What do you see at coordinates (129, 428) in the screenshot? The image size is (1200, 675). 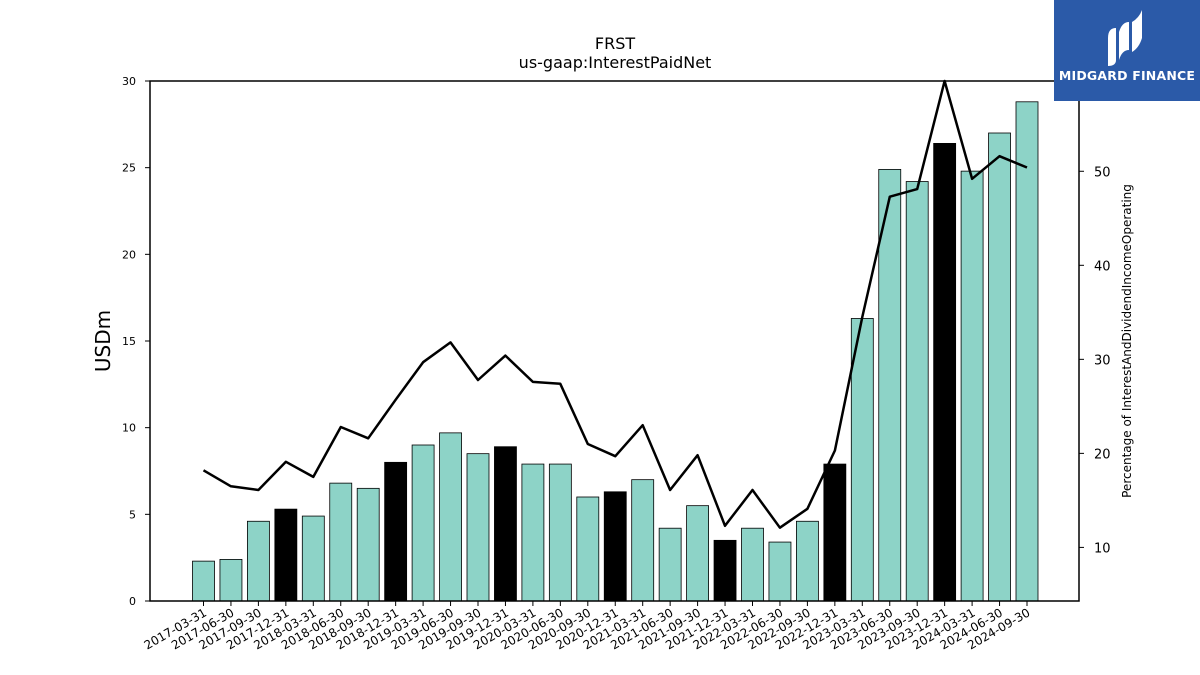 I see `y-tick-label: 10` at bounding box center [129, 428].